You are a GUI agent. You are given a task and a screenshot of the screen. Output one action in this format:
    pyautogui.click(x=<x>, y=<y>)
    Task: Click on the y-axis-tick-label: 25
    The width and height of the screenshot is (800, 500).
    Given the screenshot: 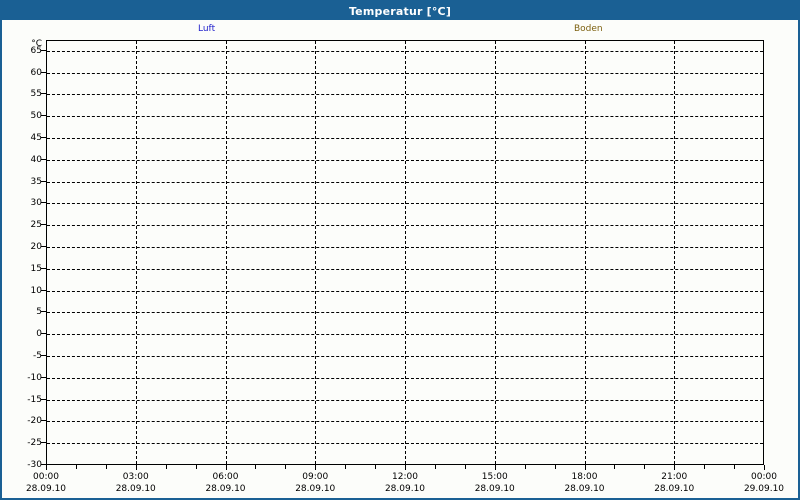 What is the action you would take?
    pyautogui.click(x=36, y=225)
    